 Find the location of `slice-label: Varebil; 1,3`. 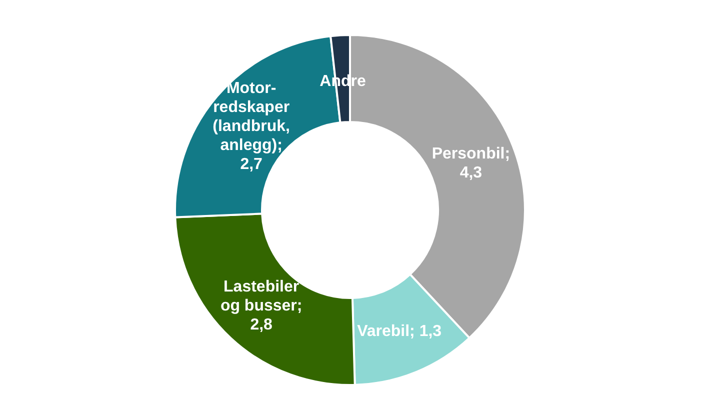

slice-label: Varebil; 1,3 is located at coordinates (399, 331).